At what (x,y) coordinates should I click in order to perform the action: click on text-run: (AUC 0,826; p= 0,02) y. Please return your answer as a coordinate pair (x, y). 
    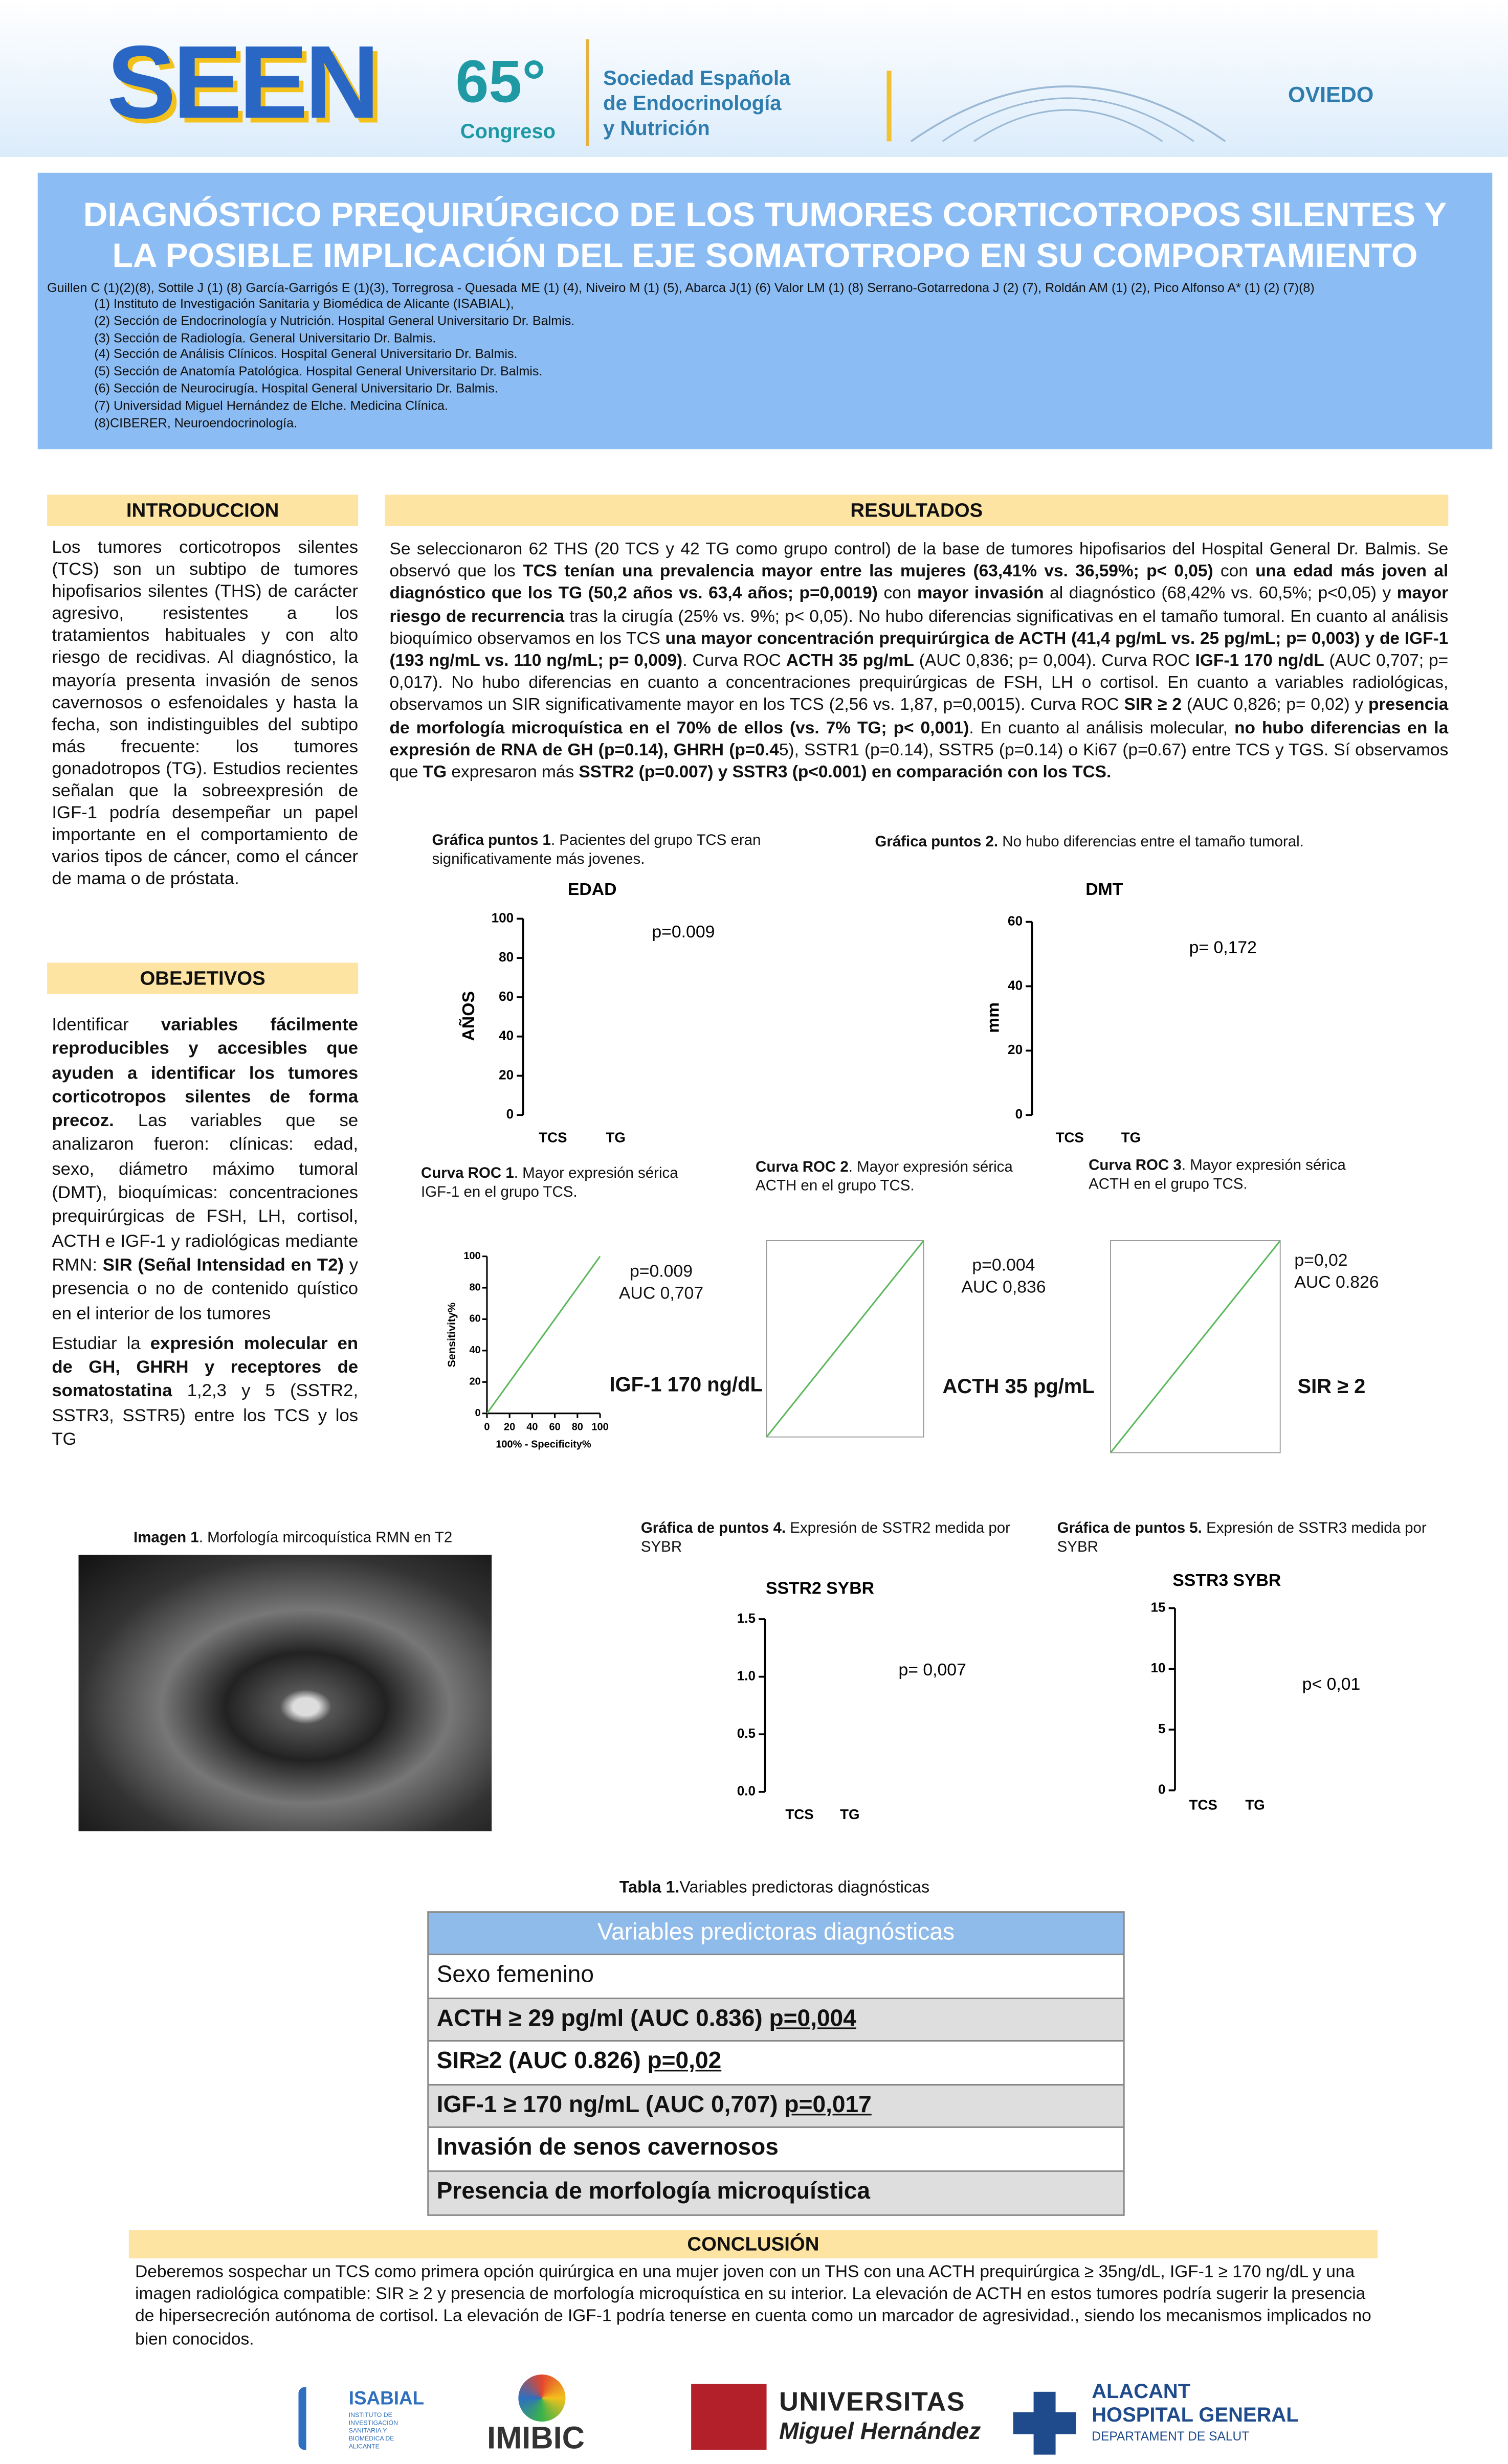
    Looking at the image, I should click on (1275, 705).